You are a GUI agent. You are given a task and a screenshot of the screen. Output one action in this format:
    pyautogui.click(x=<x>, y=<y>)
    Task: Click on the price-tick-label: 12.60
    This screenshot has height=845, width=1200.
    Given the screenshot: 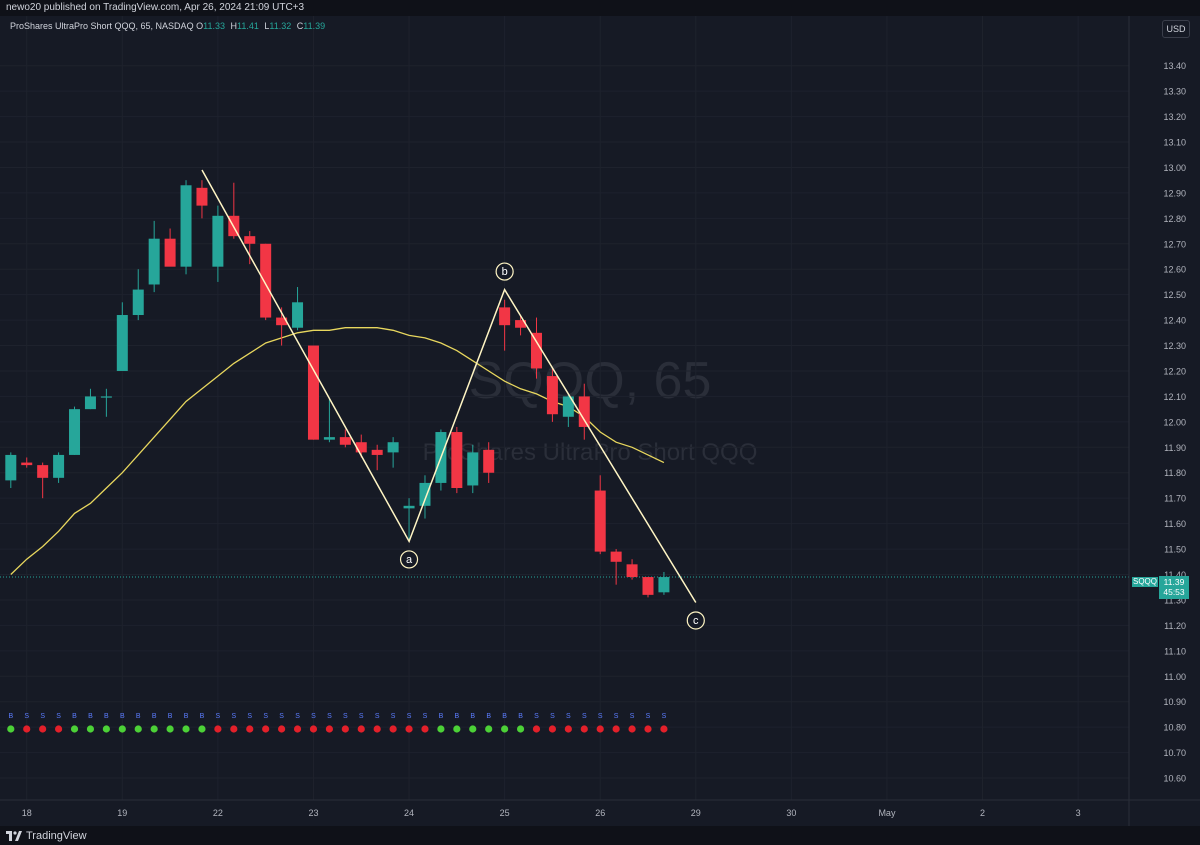 What is the action you would take?
    pyautogui.click(x=1174, y=270)
    